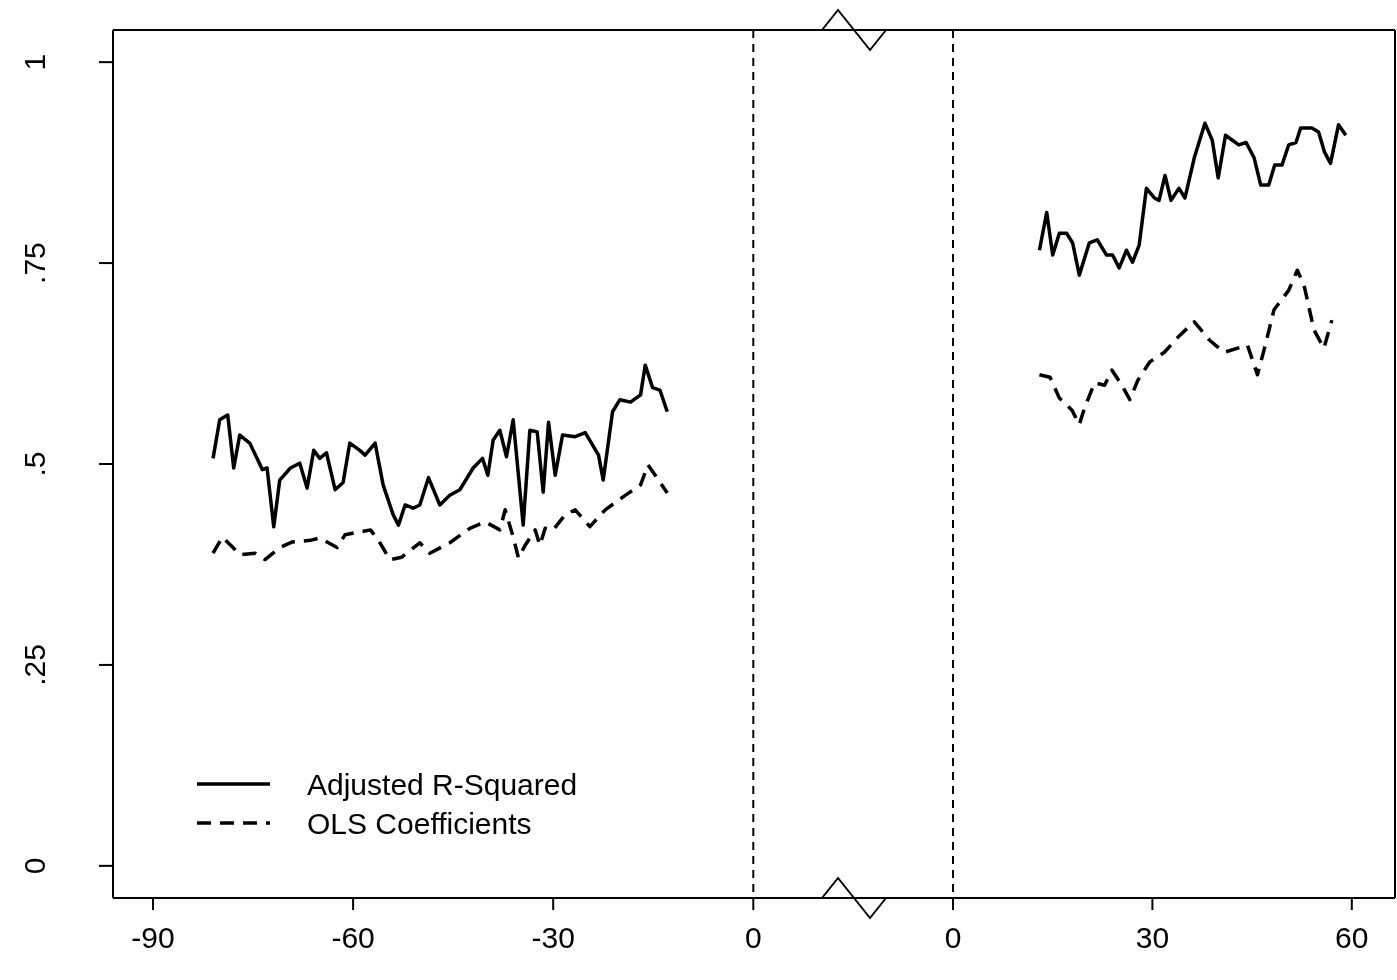  I want to click on legend-label: Adjusted R-Squared, so click(442, 784).